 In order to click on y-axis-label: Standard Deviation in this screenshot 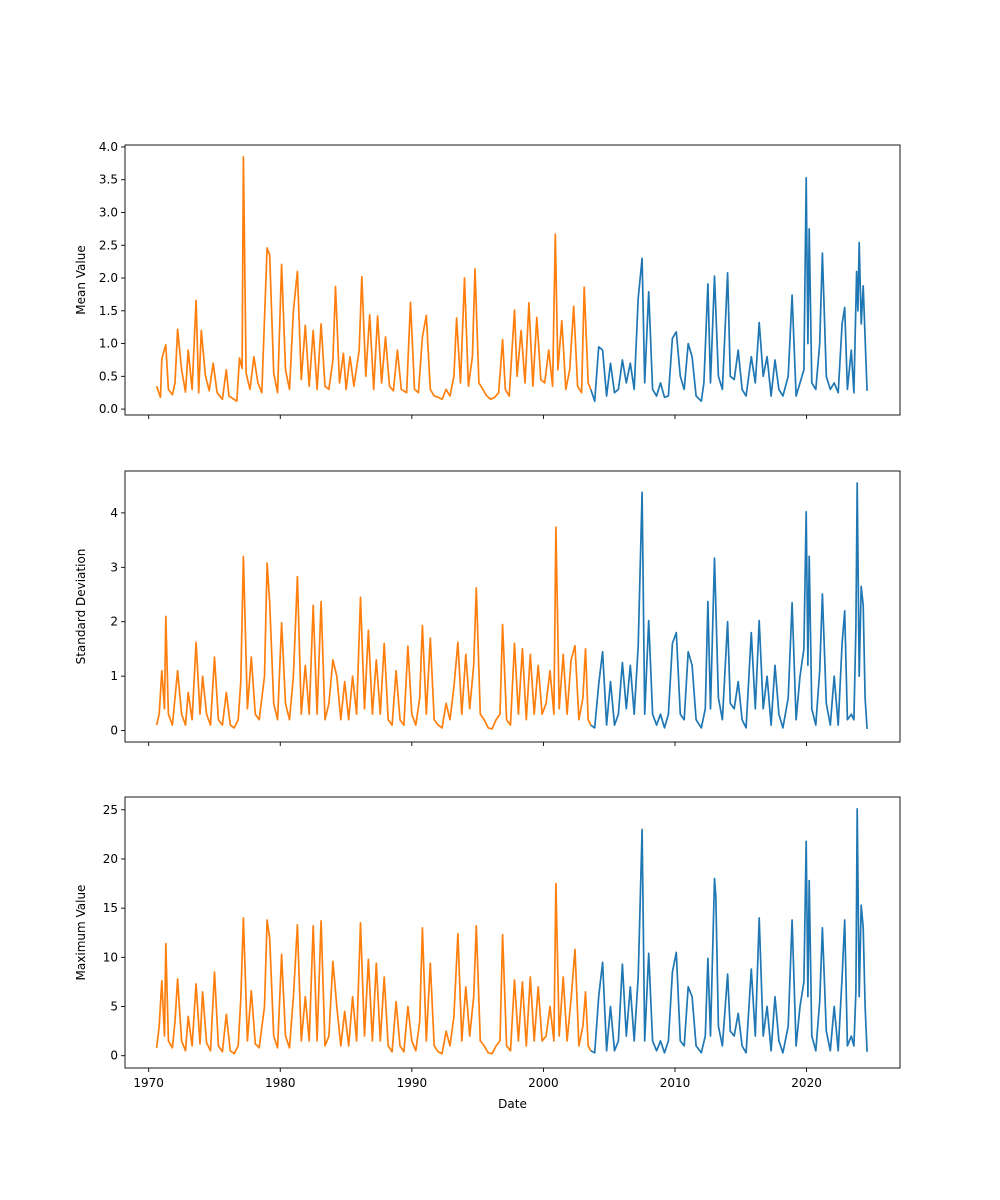, I will do `click(81, 607)`.